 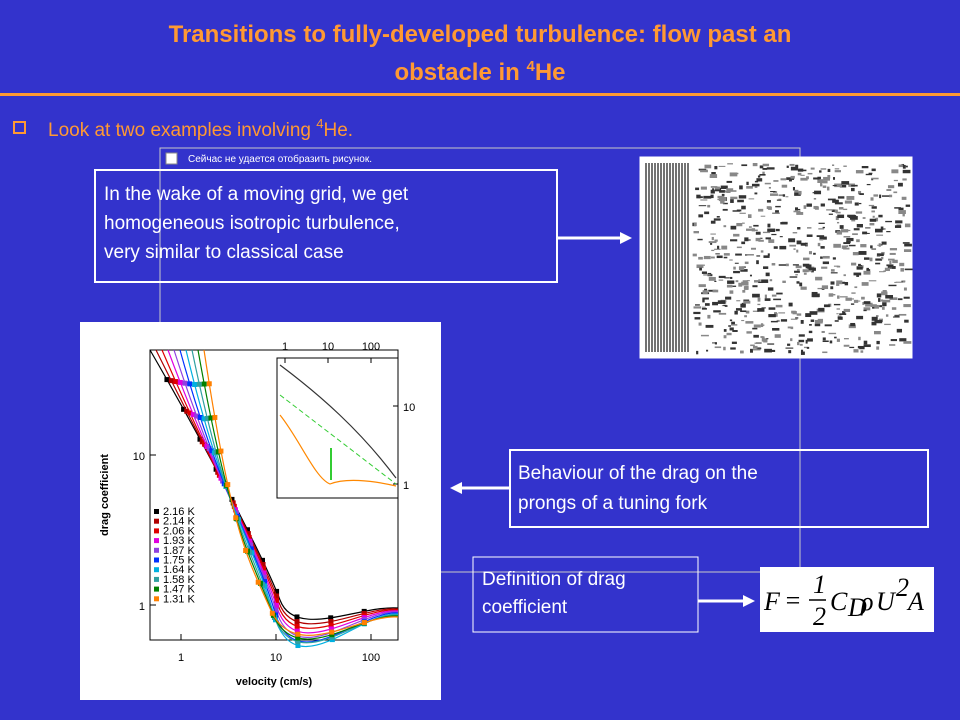 I want to click on arrow-head, so click(x=626, y=238).